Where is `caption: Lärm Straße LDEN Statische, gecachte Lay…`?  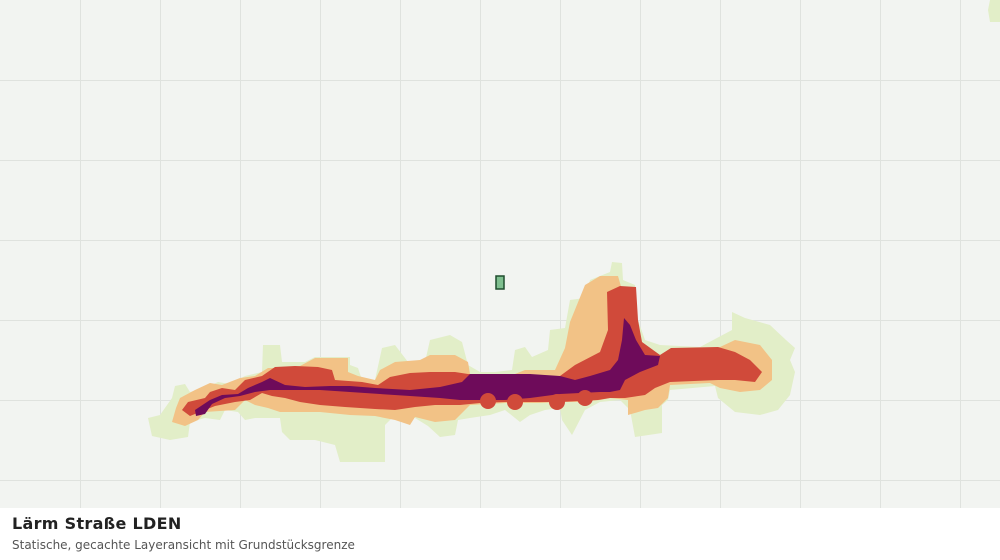
caption: Lärm Straße LDEN Statische, gecachte Lay… is located at coordinates (183, 533).